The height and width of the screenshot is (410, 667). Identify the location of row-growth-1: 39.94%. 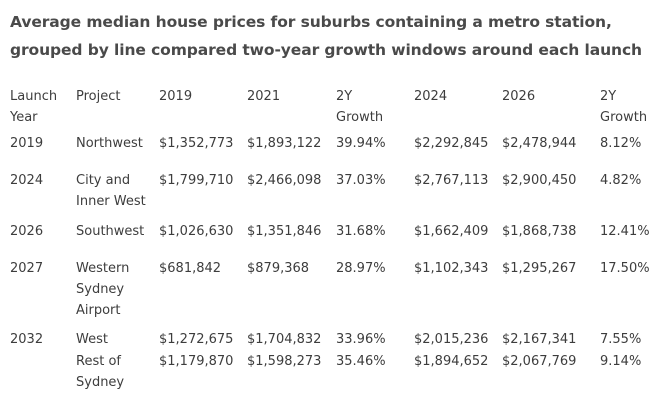
(361, 143).